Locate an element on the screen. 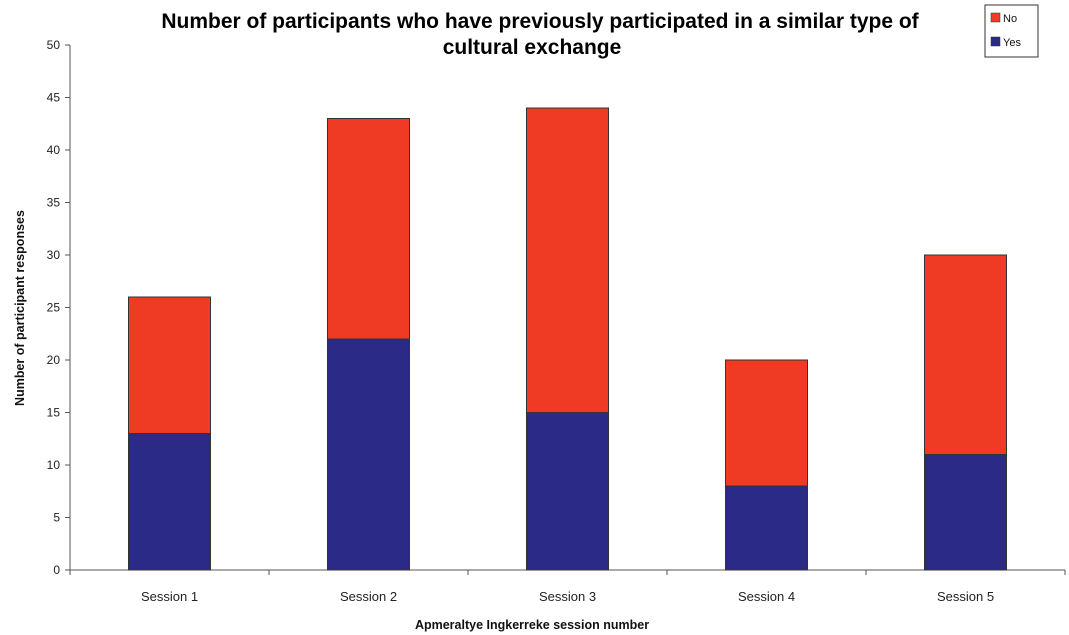 This screenshot has width=1069, height=635. y-tick-label: 10 is located at coordinates (54, 465).